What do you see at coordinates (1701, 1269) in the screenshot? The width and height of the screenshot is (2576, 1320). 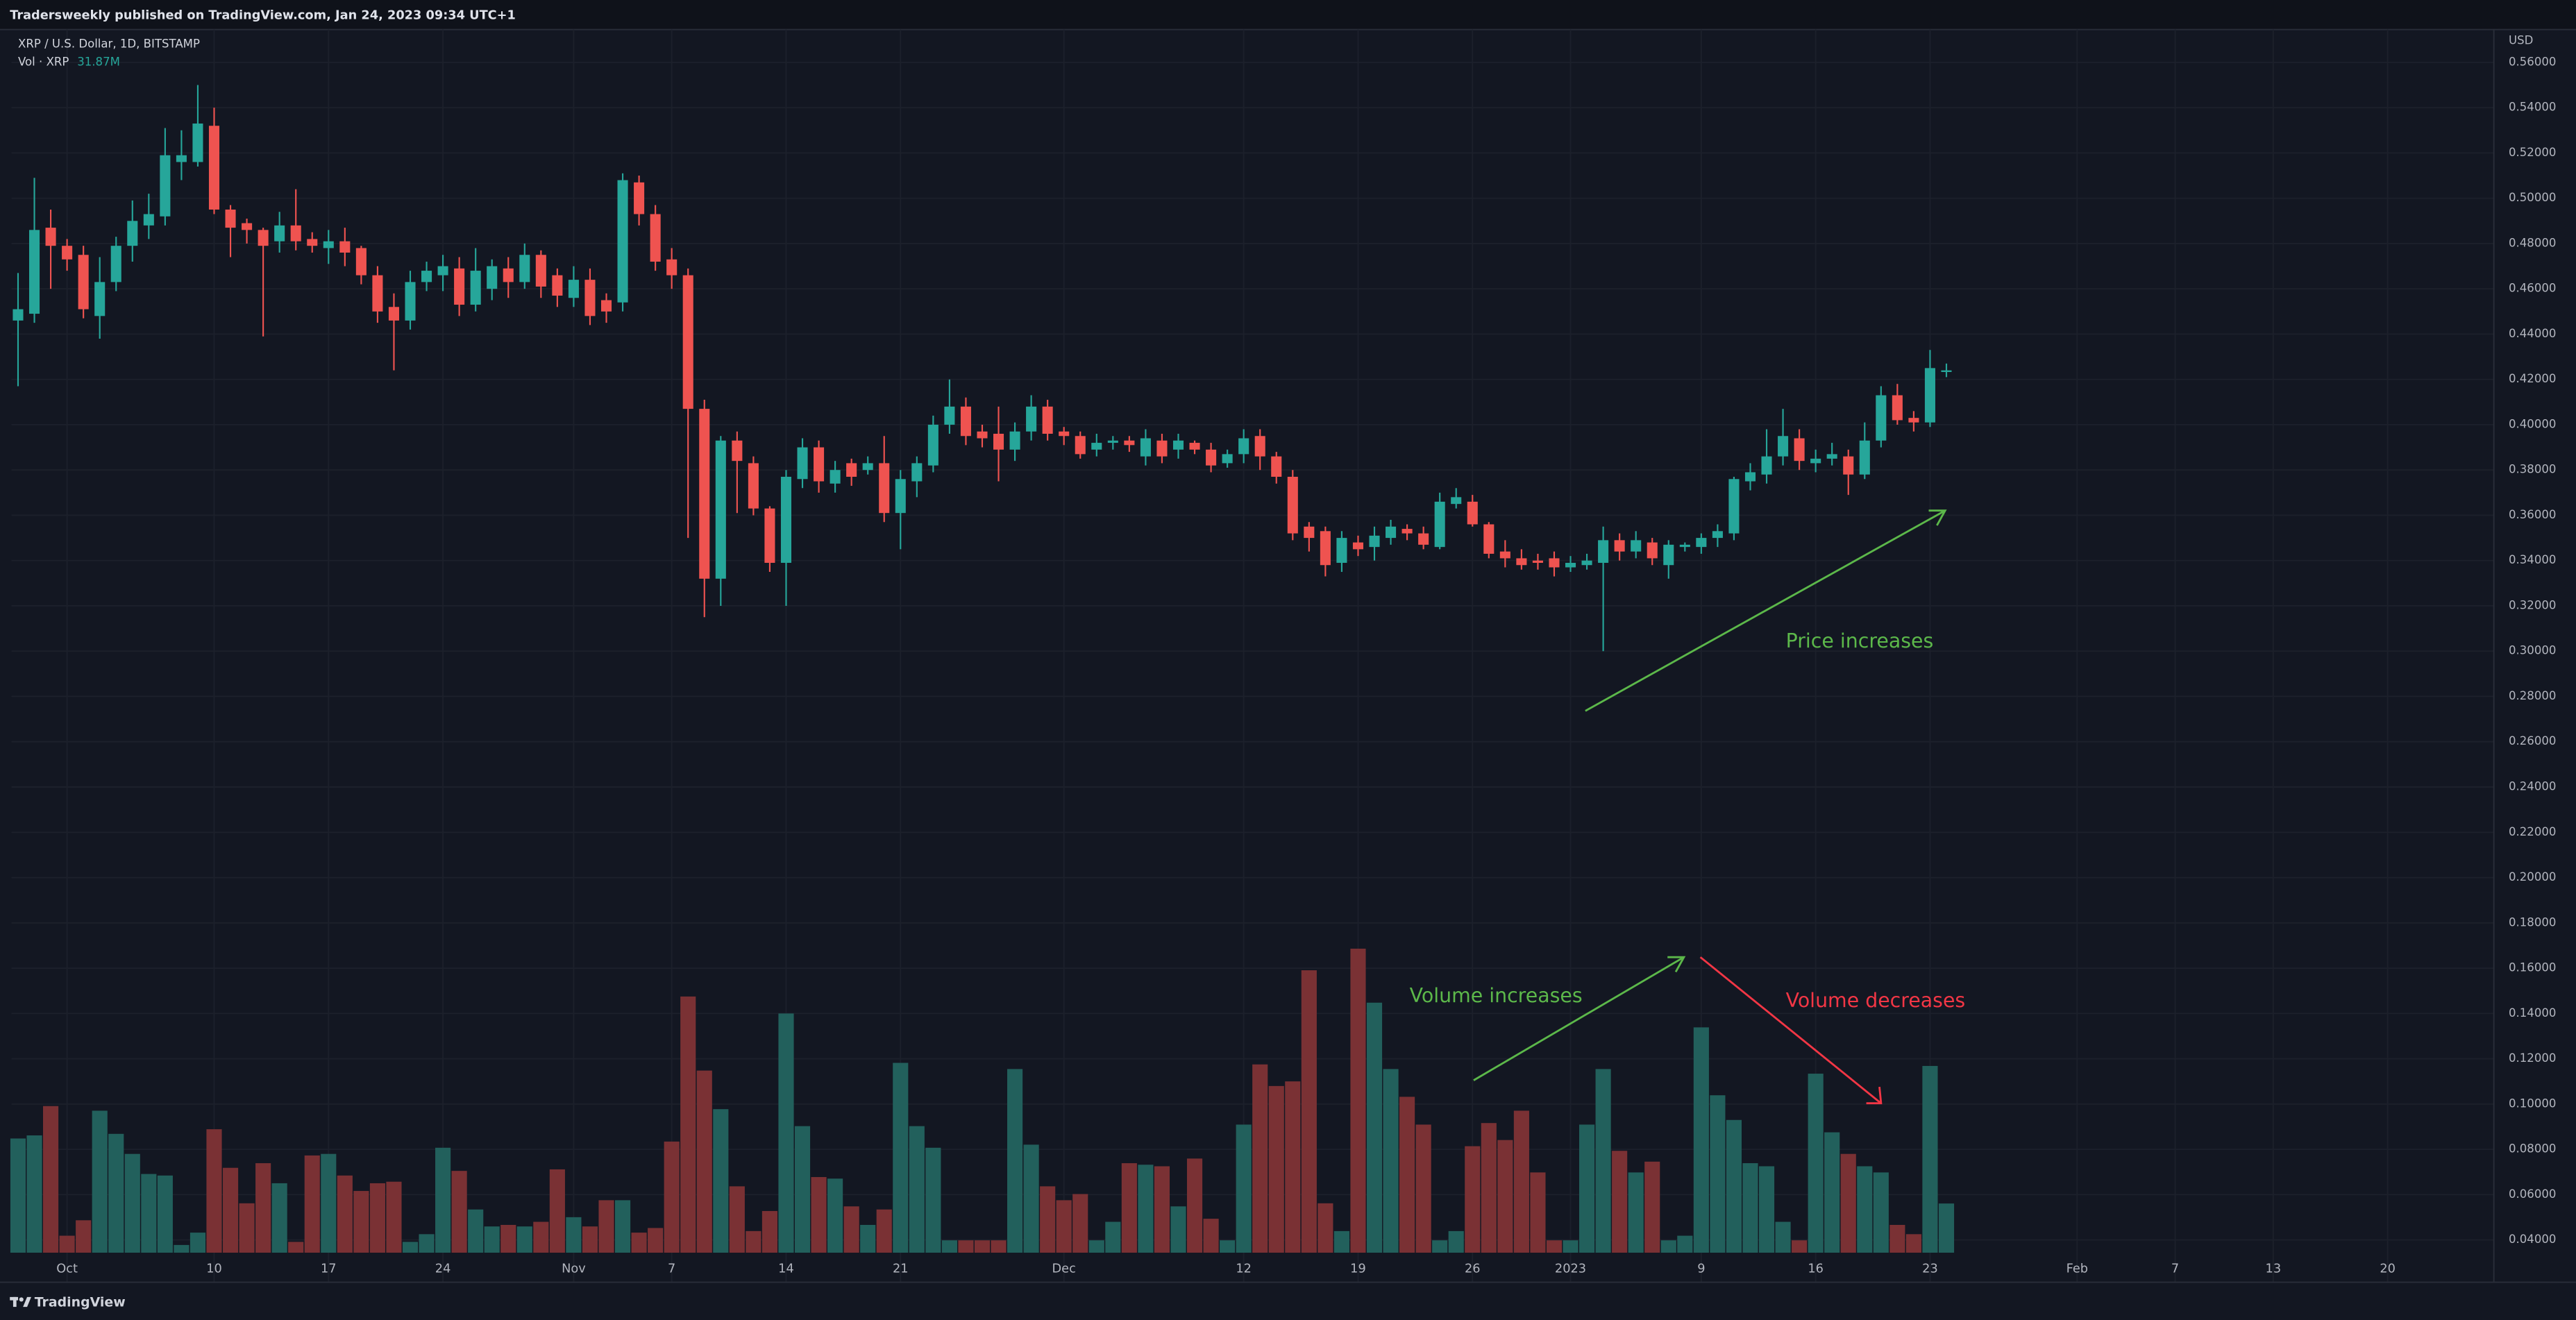 I see `x-tick-label: 9` at bounding box center [1701, 1269].